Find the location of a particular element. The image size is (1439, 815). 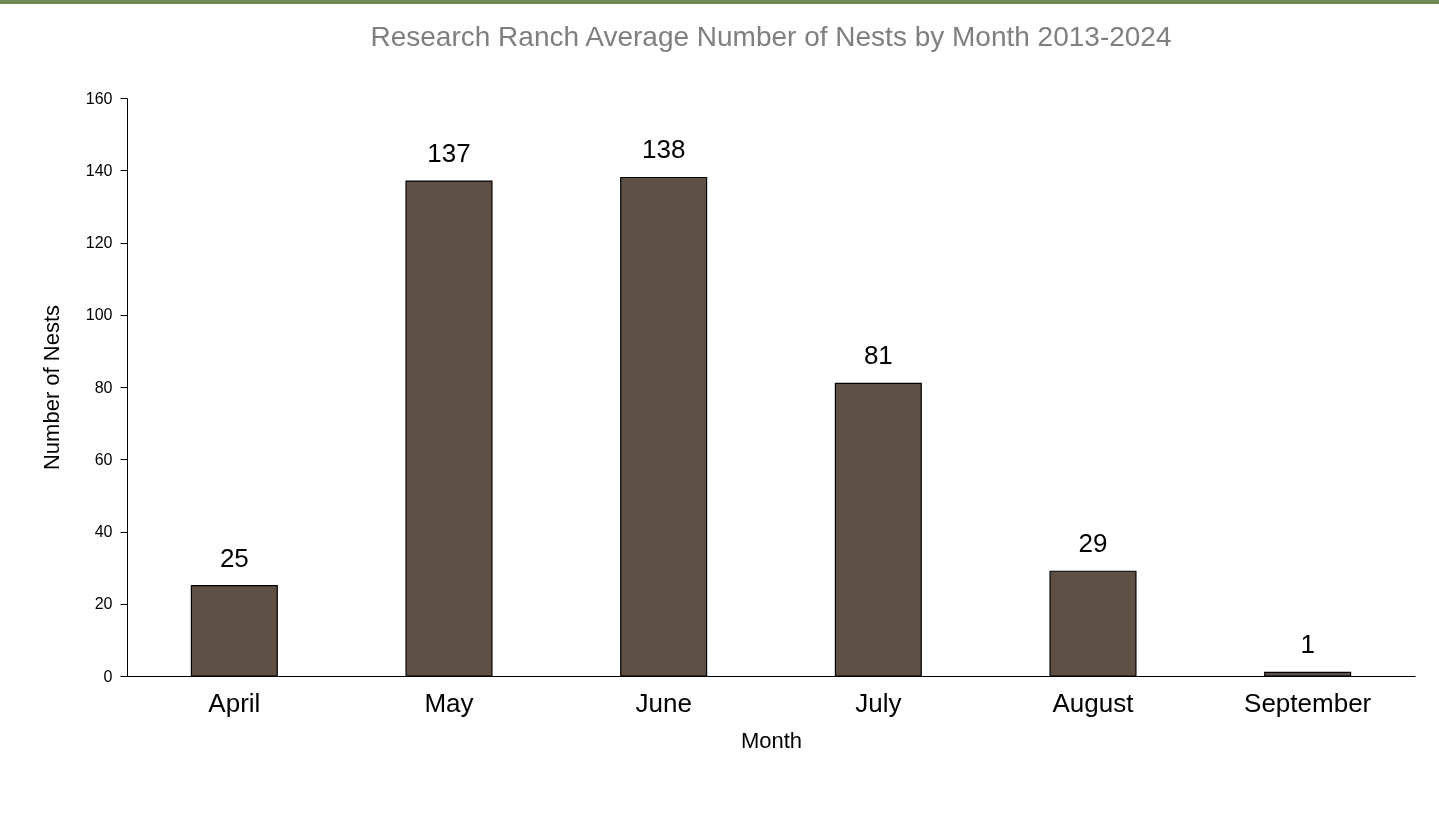

data-label: 29 is located at coordinates (1093, 543).